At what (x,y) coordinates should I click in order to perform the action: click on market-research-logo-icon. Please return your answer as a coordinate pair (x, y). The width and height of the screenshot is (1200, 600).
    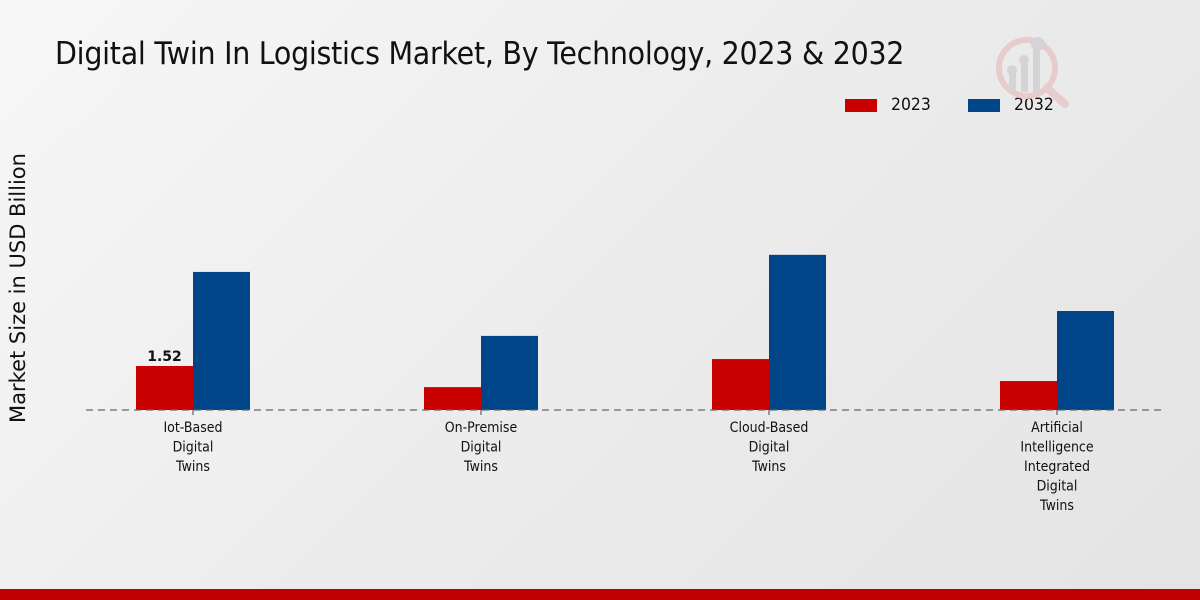
    Looking at the image, I should click on (1032, 72).